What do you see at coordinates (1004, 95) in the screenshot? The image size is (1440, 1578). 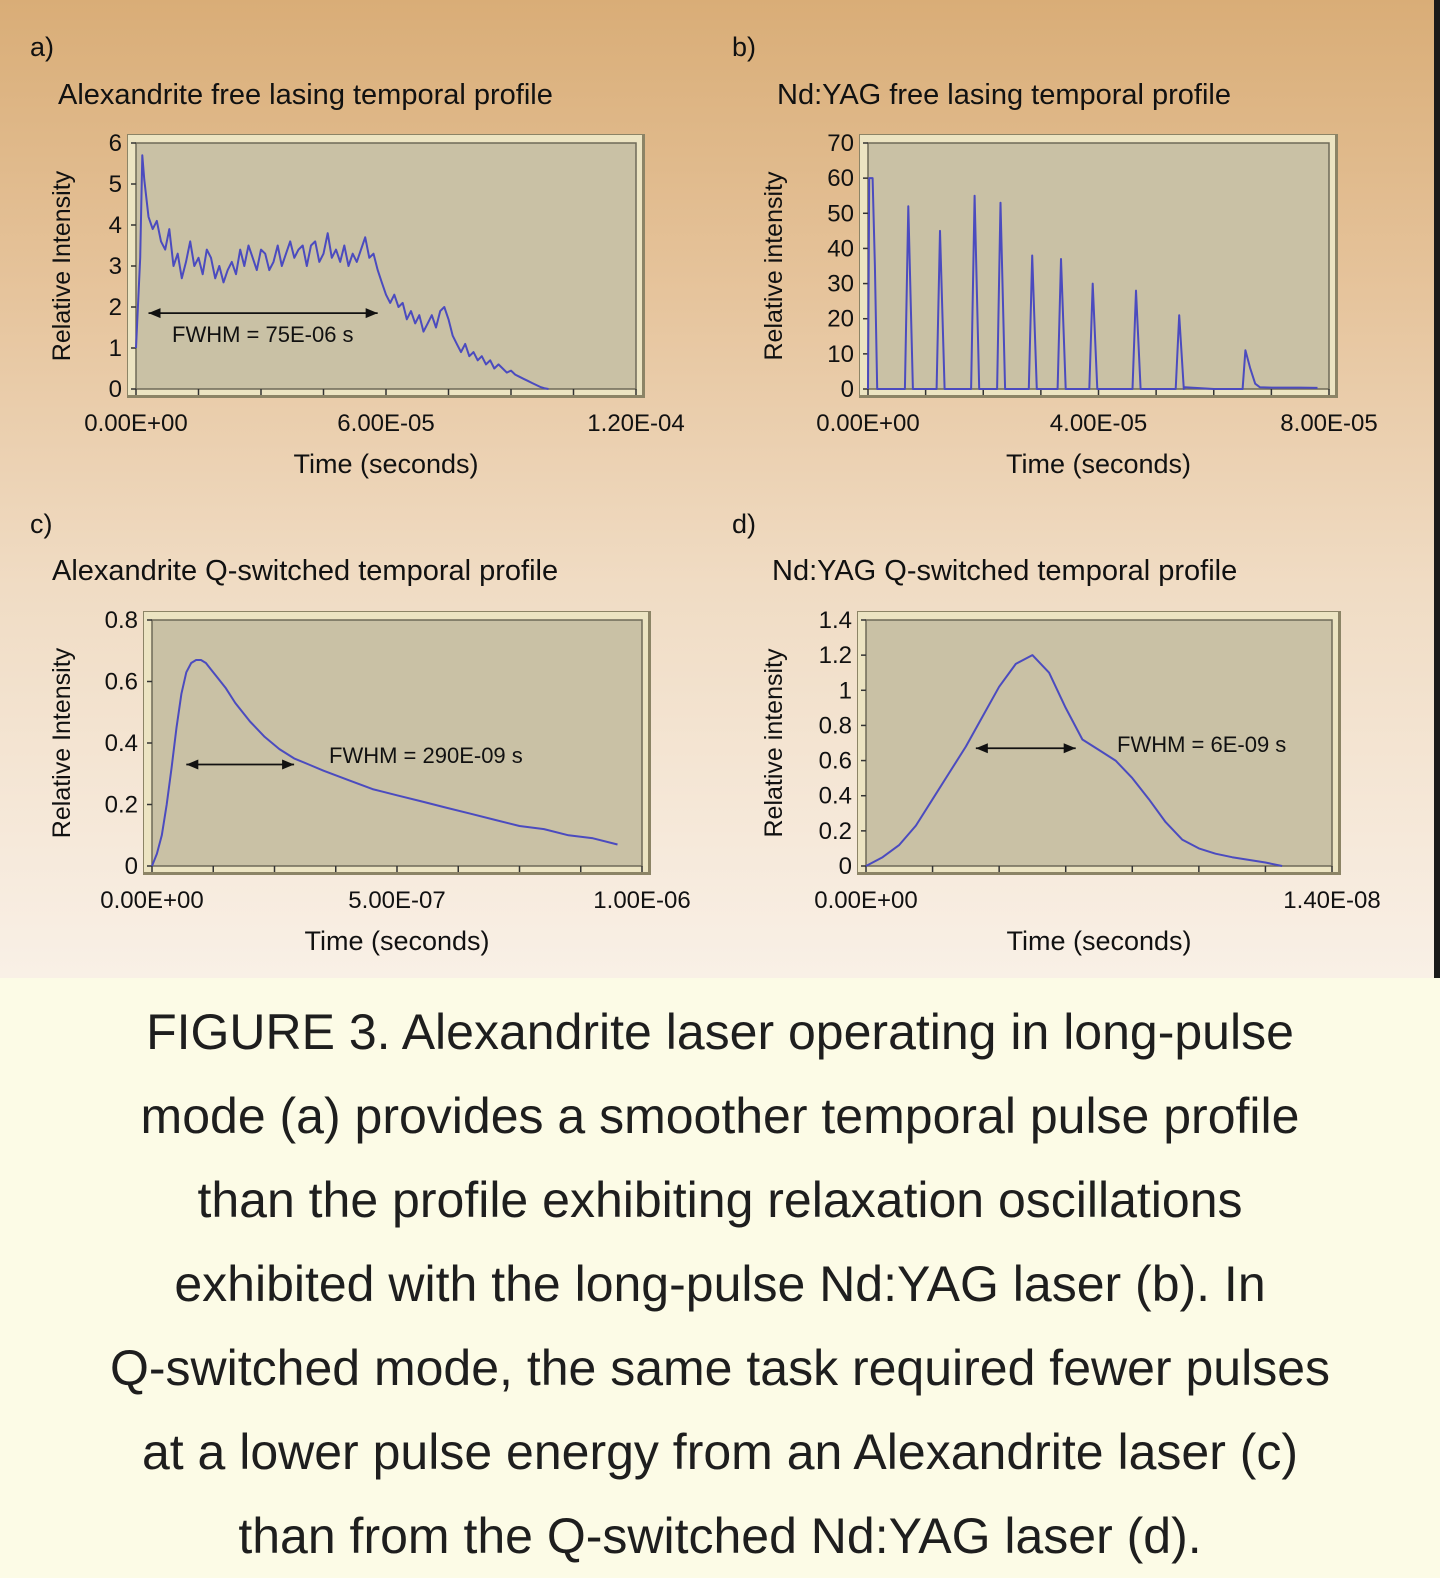 I see `chart-title: Nd:YAG free lasing temporal profile` at bounding box center [1004, 95].